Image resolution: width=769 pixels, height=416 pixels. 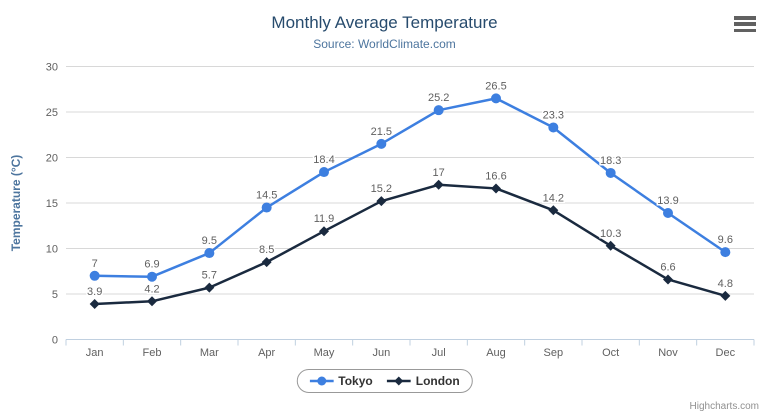 What do you see at coordinates (381, 132) in the screenshot?
I see `data-label: 21.5` at bounding box center [381, 132].